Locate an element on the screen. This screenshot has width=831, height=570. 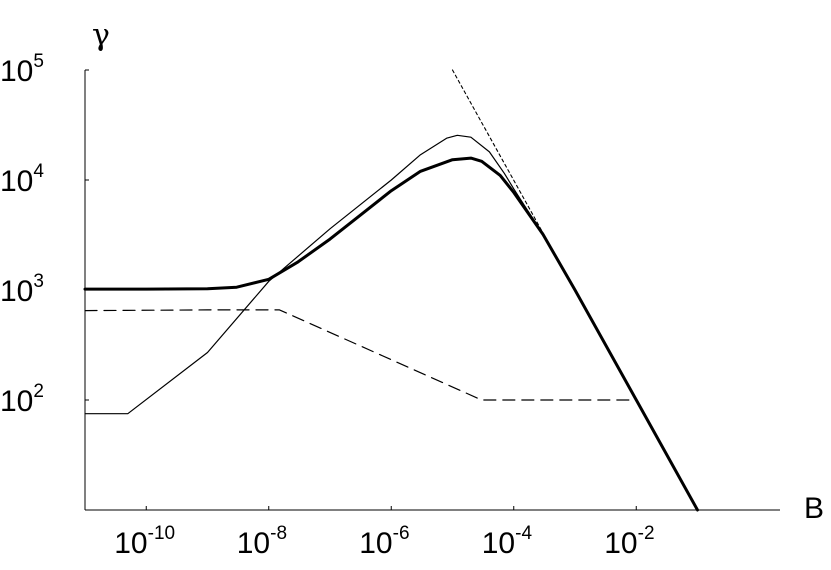
y-tick-label: 10⁴ is located at coordinates (22, 179).